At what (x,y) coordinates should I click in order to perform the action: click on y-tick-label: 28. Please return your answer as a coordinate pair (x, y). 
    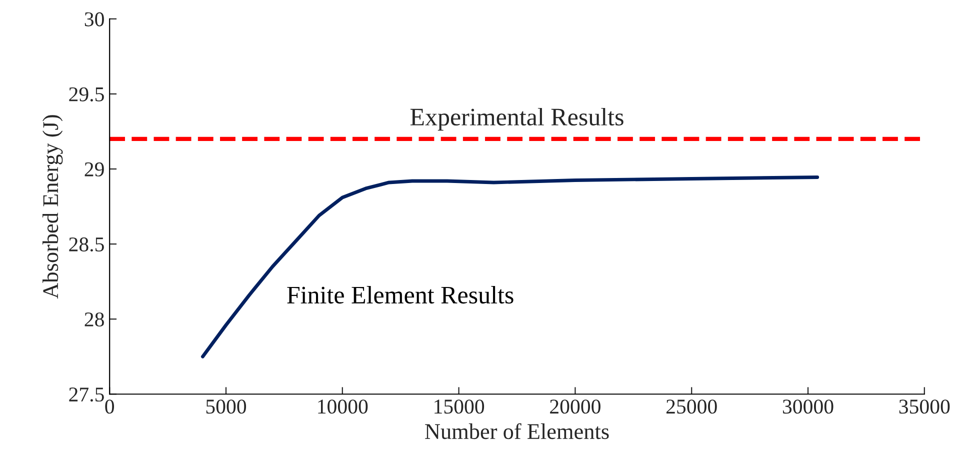
    Looking at the image, I should click on (94, 319).